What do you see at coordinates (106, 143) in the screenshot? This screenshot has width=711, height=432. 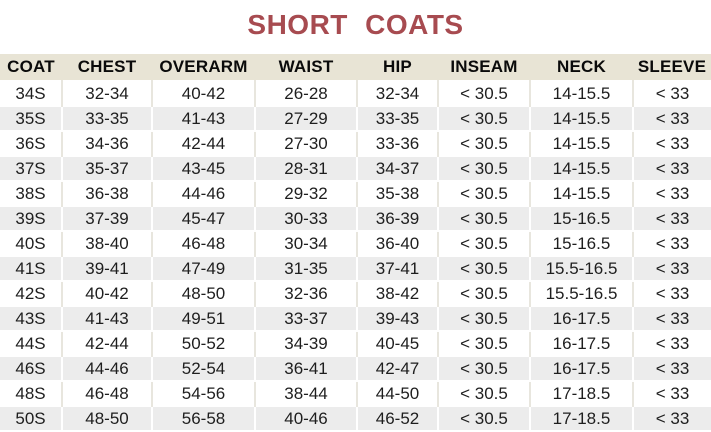 I see `measurement-cell: 34-36` at bounding box center [106, 143].